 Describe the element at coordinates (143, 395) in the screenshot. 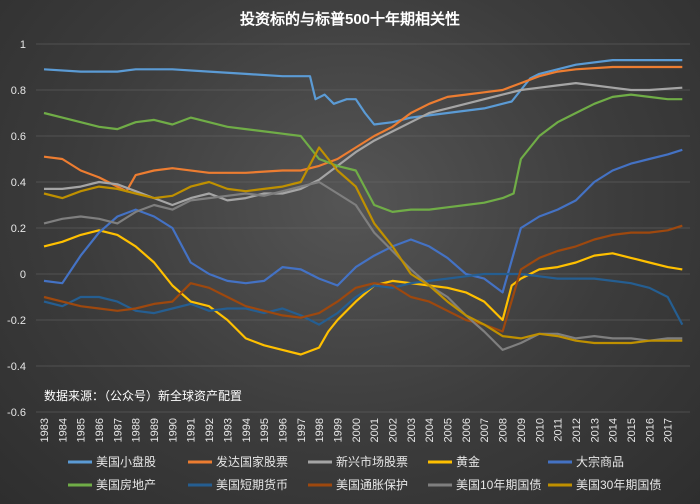

I see `source-note: 数据来源：（公众号）新全球资产配置` at that location.